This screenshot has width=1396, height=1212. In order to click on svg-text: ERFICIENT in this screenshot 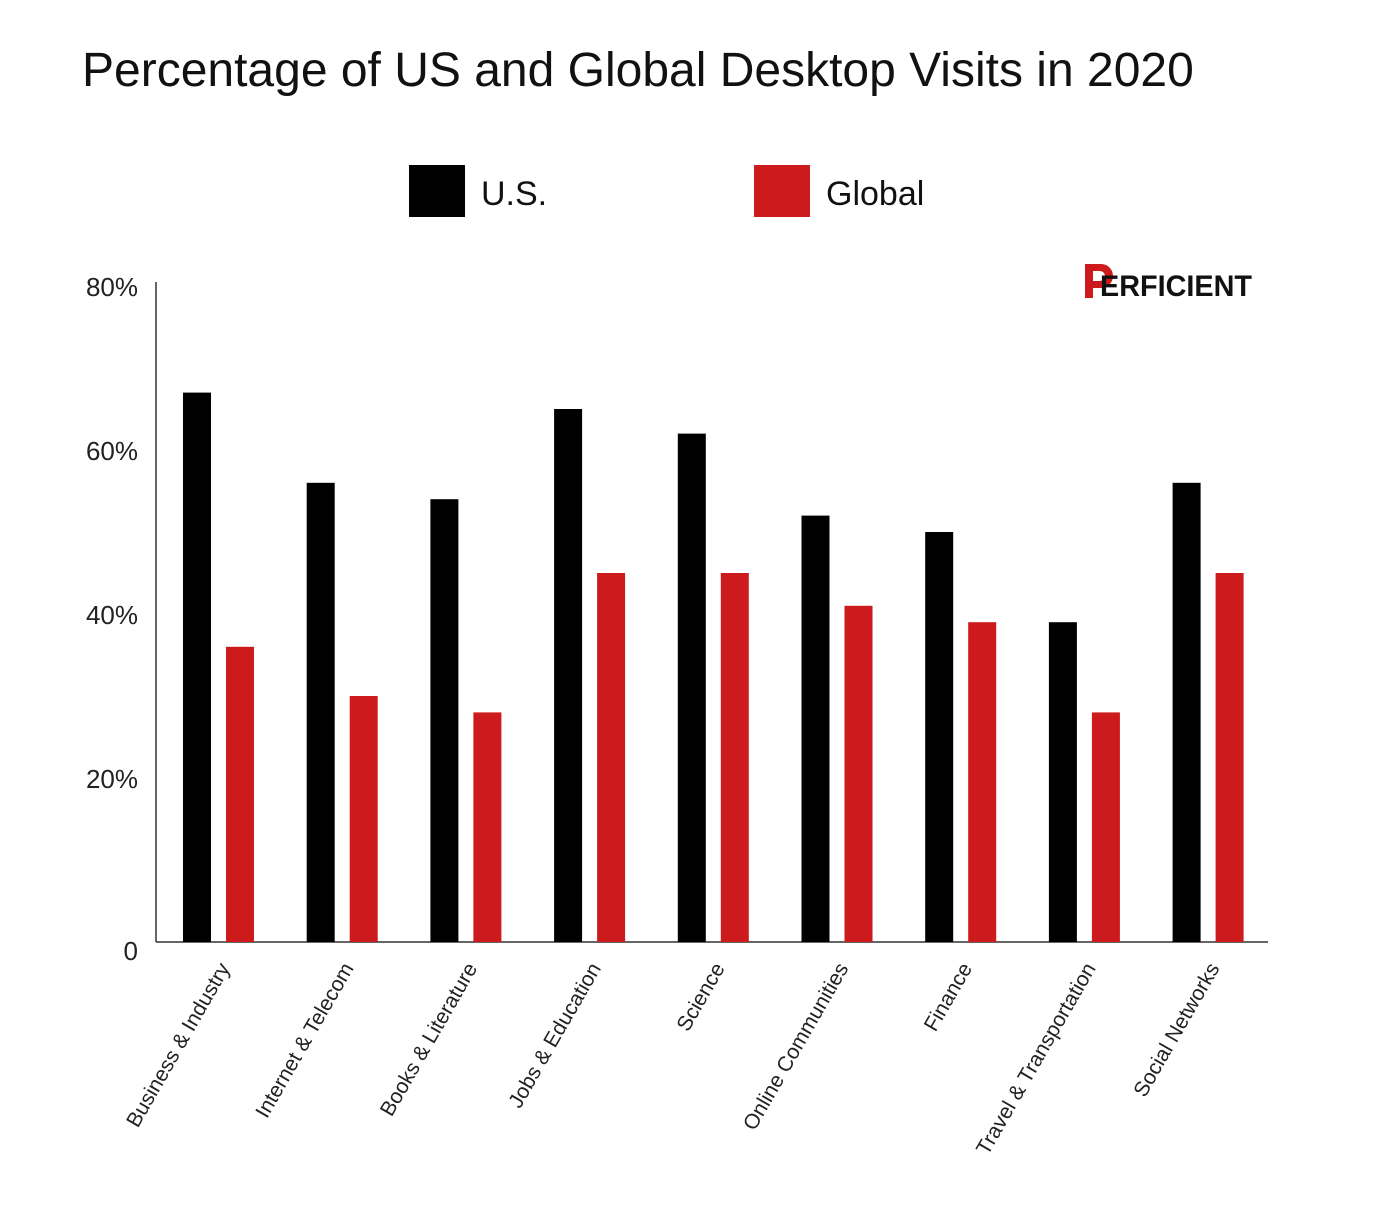, I will do `click(1176, 286)`.